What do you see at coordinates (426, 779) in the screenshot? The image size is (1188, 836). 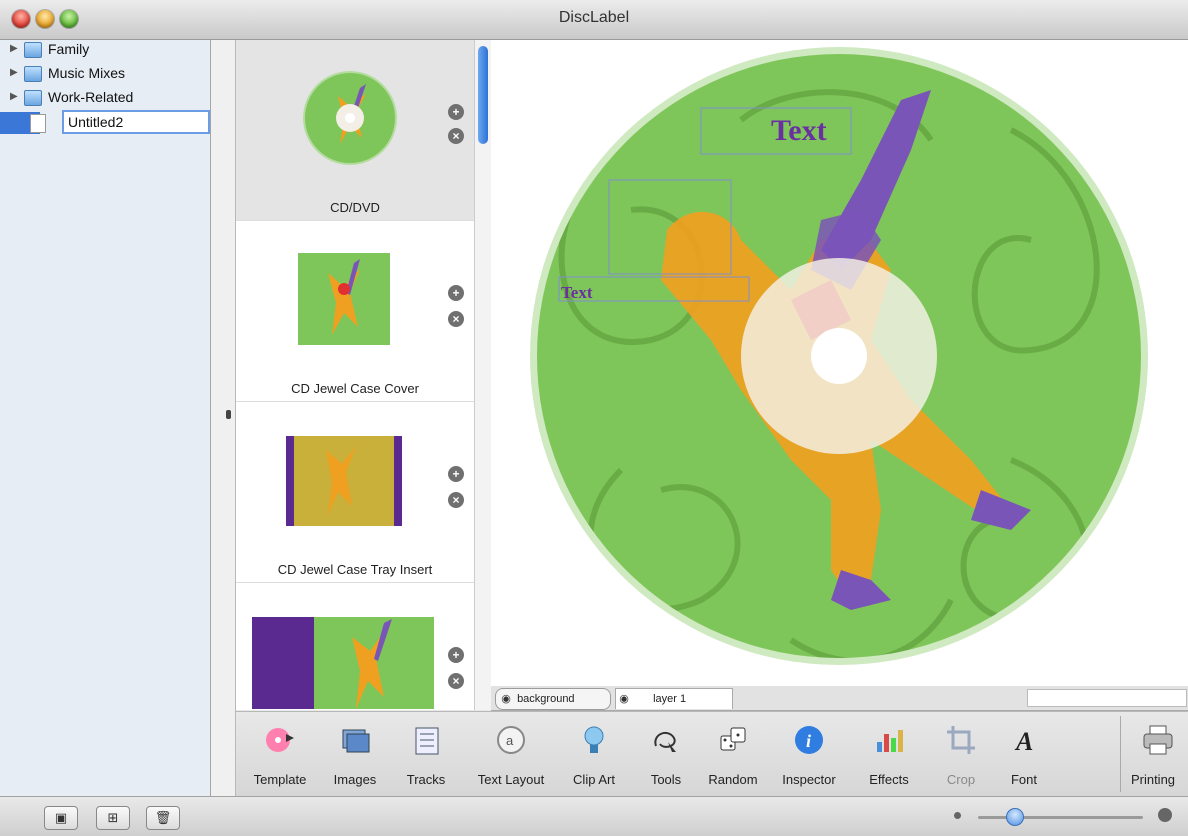 I see `tool-label: Tracks` at bounding box center [426, 779].